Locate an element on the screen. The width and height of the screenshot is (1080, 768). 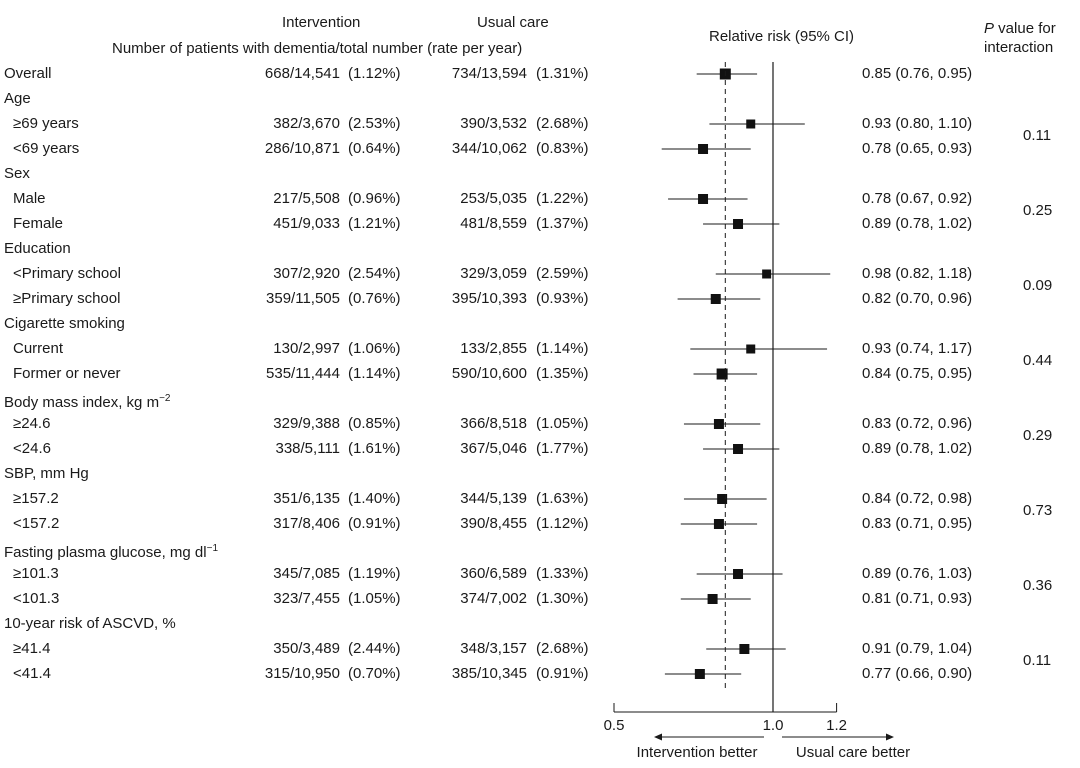
usual-care-rate: (1.37%) is located at coordinates (562, 223).